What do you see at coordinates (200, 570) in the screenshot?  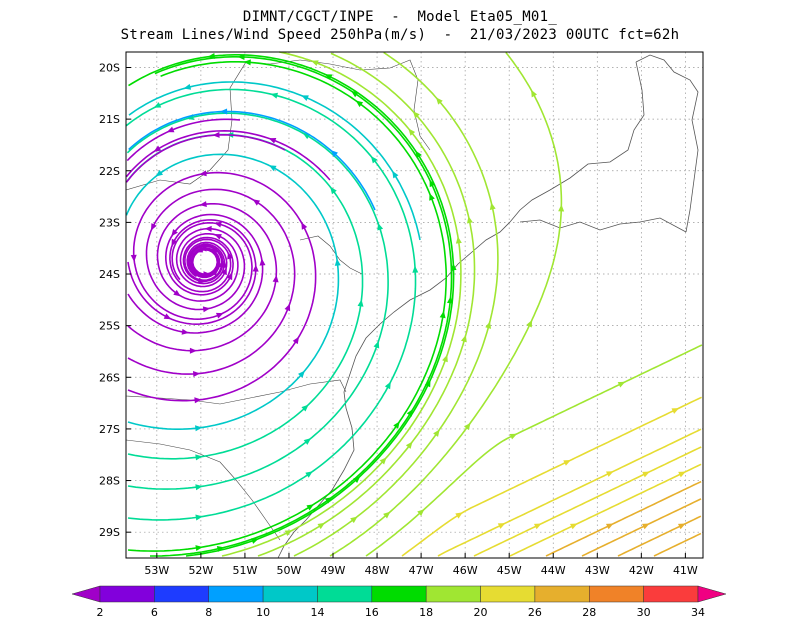 I see `lon-tick-label: 52W` at bounding box center [200, 570].